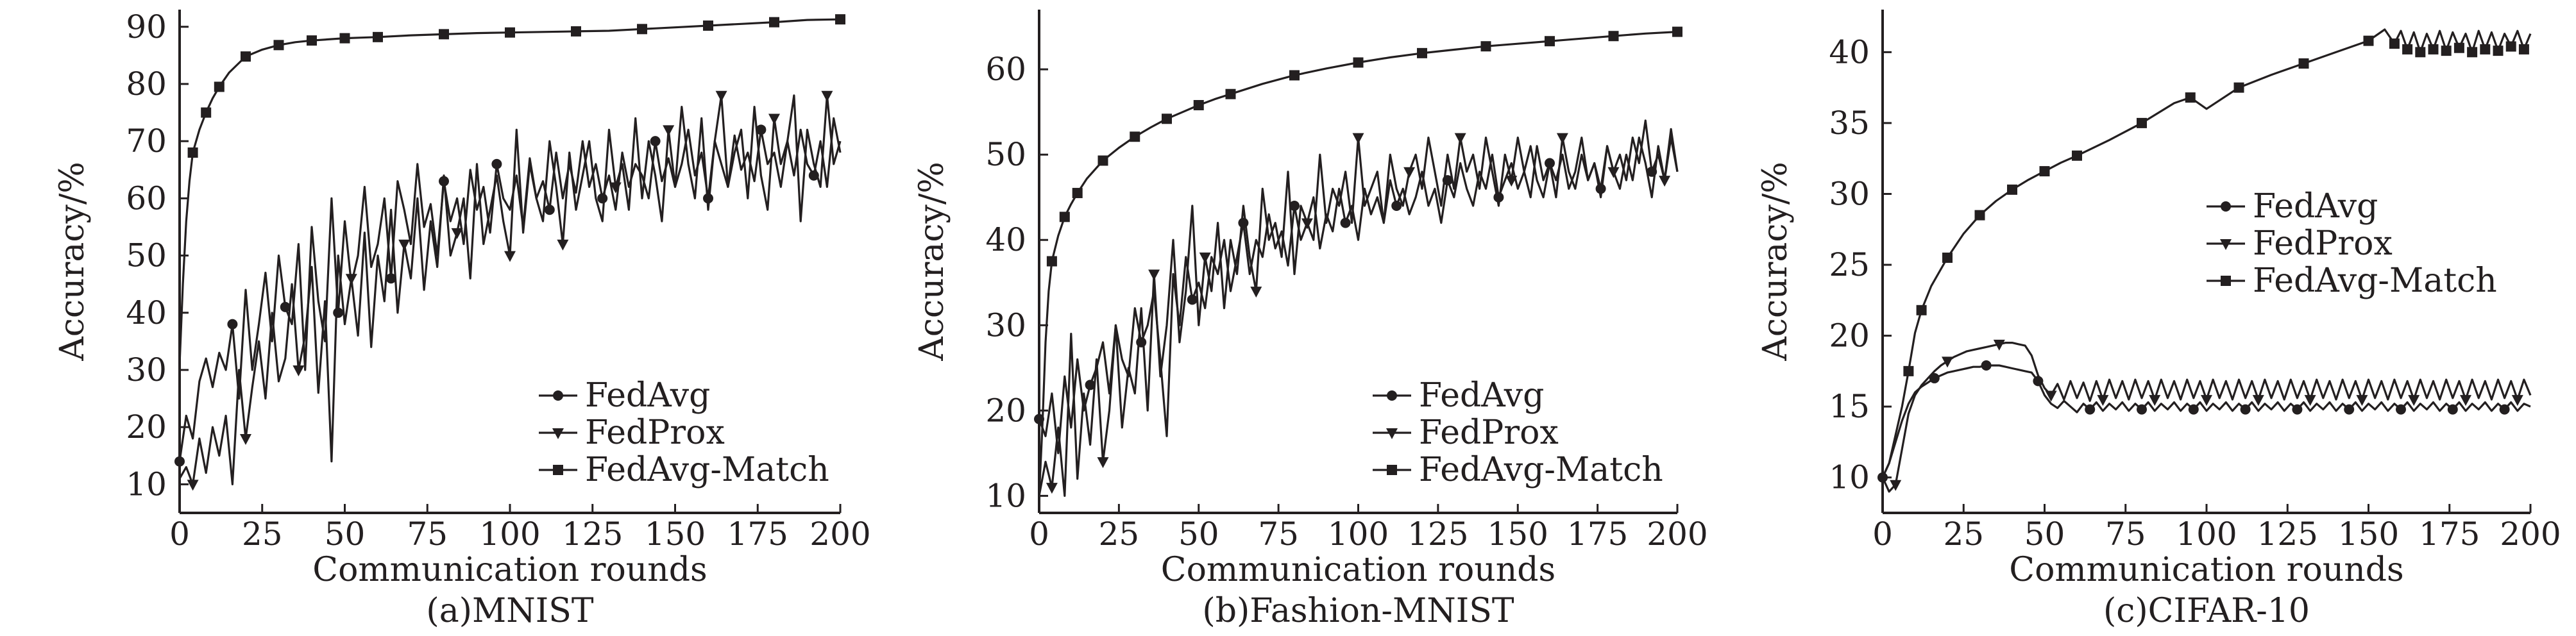 This screenshot has width=2576, height=636. What do you see at coordinates (1517, 534) in the screenshot?
I see `x-tick-label: 150` at bounding box center [1517, 534].